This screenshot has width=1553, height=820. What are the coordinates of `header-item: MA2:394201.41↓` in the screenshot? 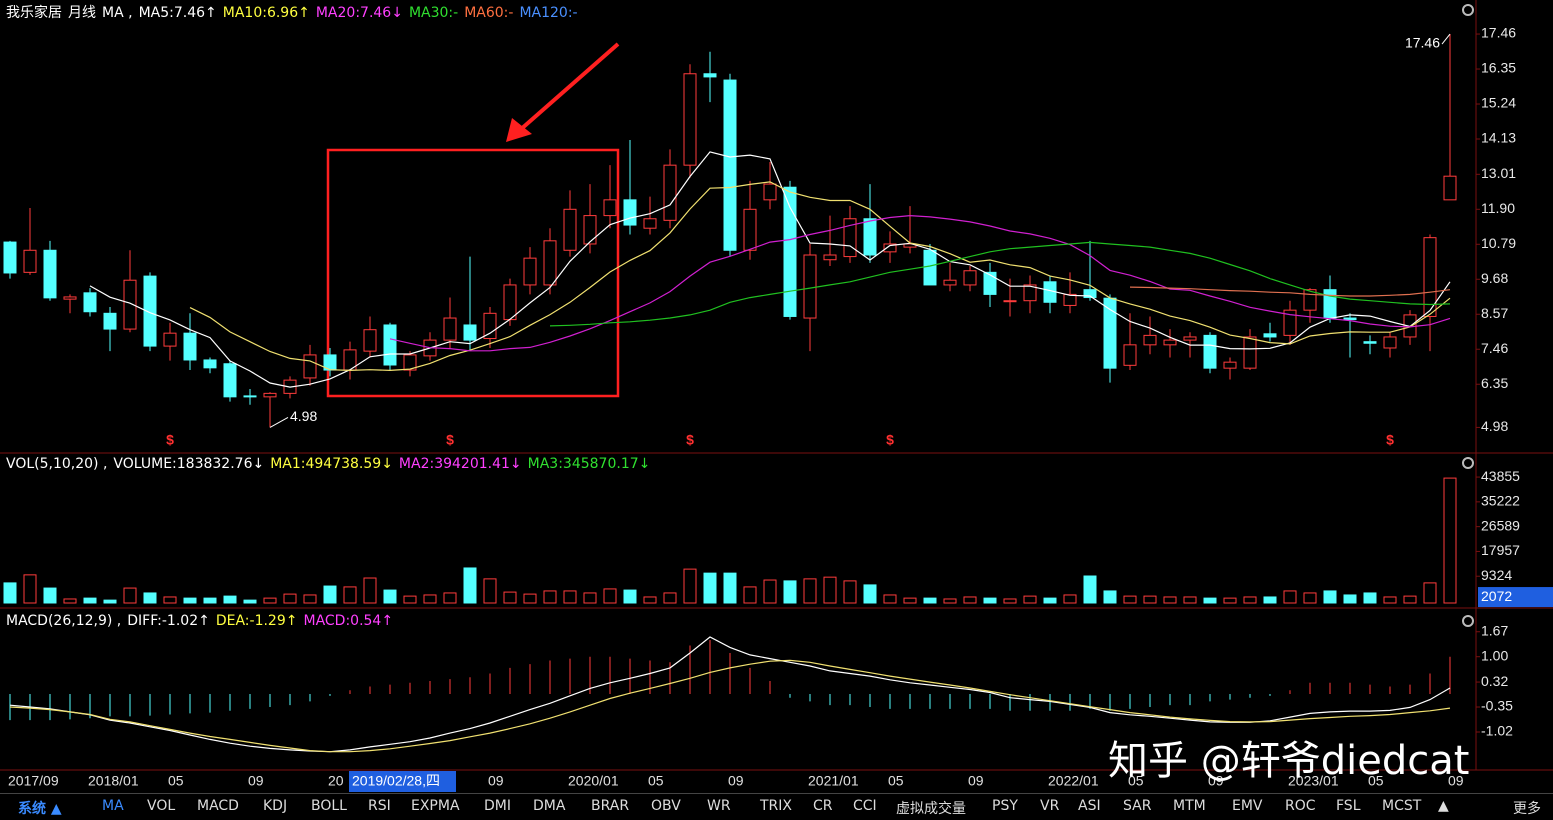 It's located at (460, 464).